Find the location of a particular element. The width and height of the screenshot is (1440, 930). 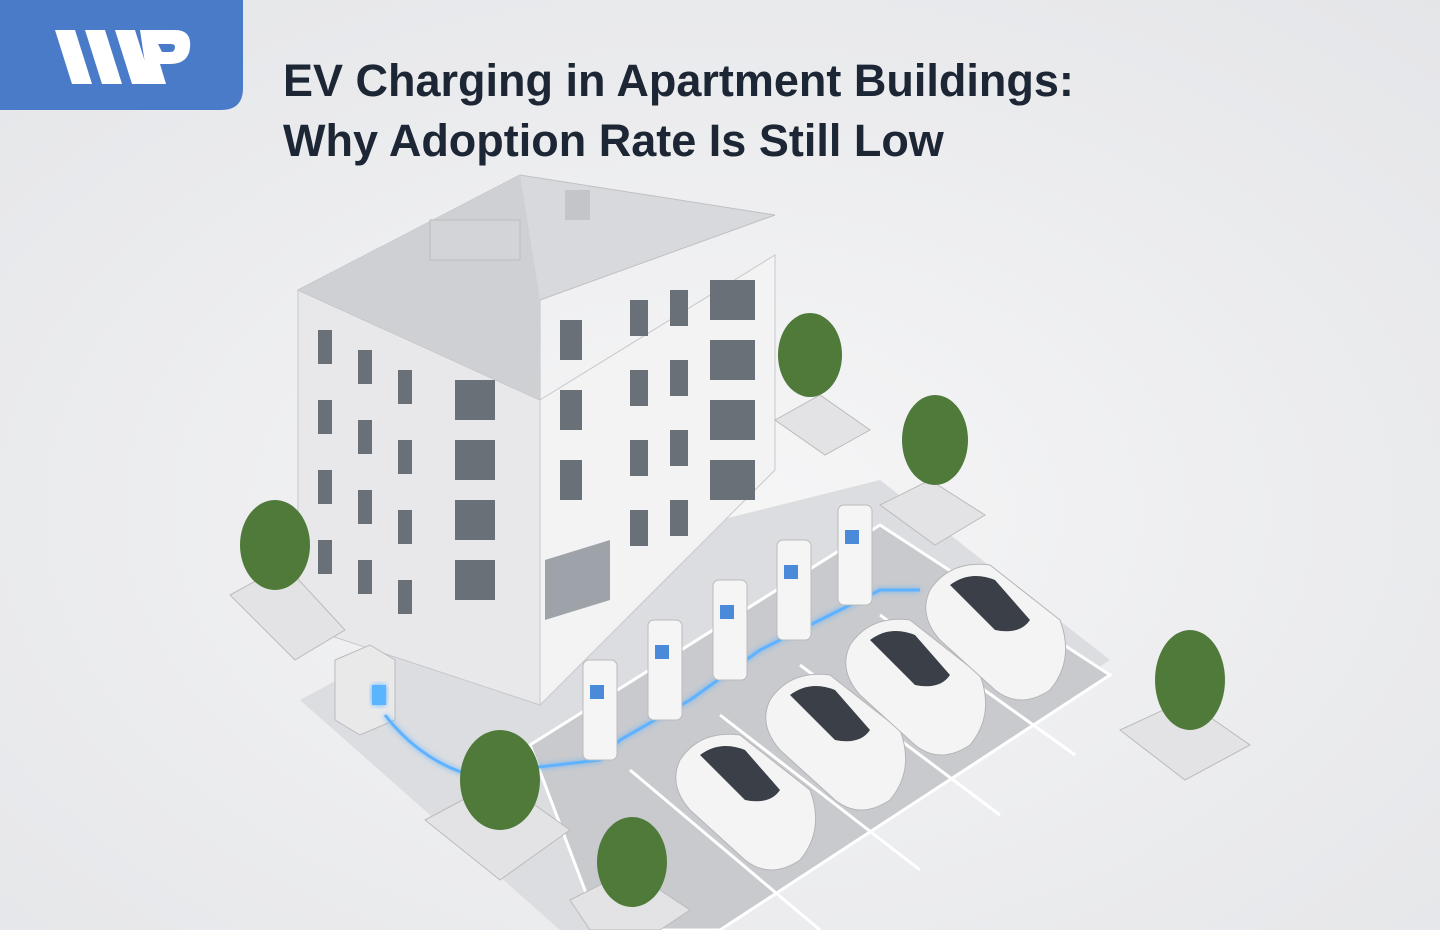

logo-mark is located at coordinates (123, 57).